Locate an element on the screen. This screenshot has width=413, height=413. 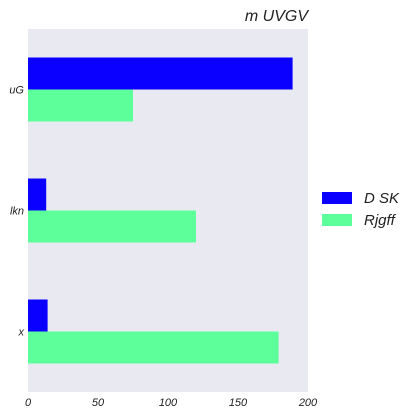
x-tick-label: 200 is located at coordinates (308, 403).